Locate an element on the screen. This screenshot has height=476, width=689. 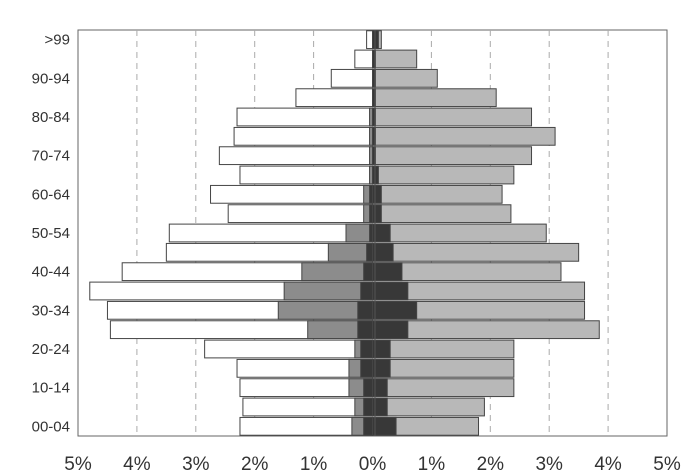
y-tick-label: 80-84 is located at coordinates (51, 117).